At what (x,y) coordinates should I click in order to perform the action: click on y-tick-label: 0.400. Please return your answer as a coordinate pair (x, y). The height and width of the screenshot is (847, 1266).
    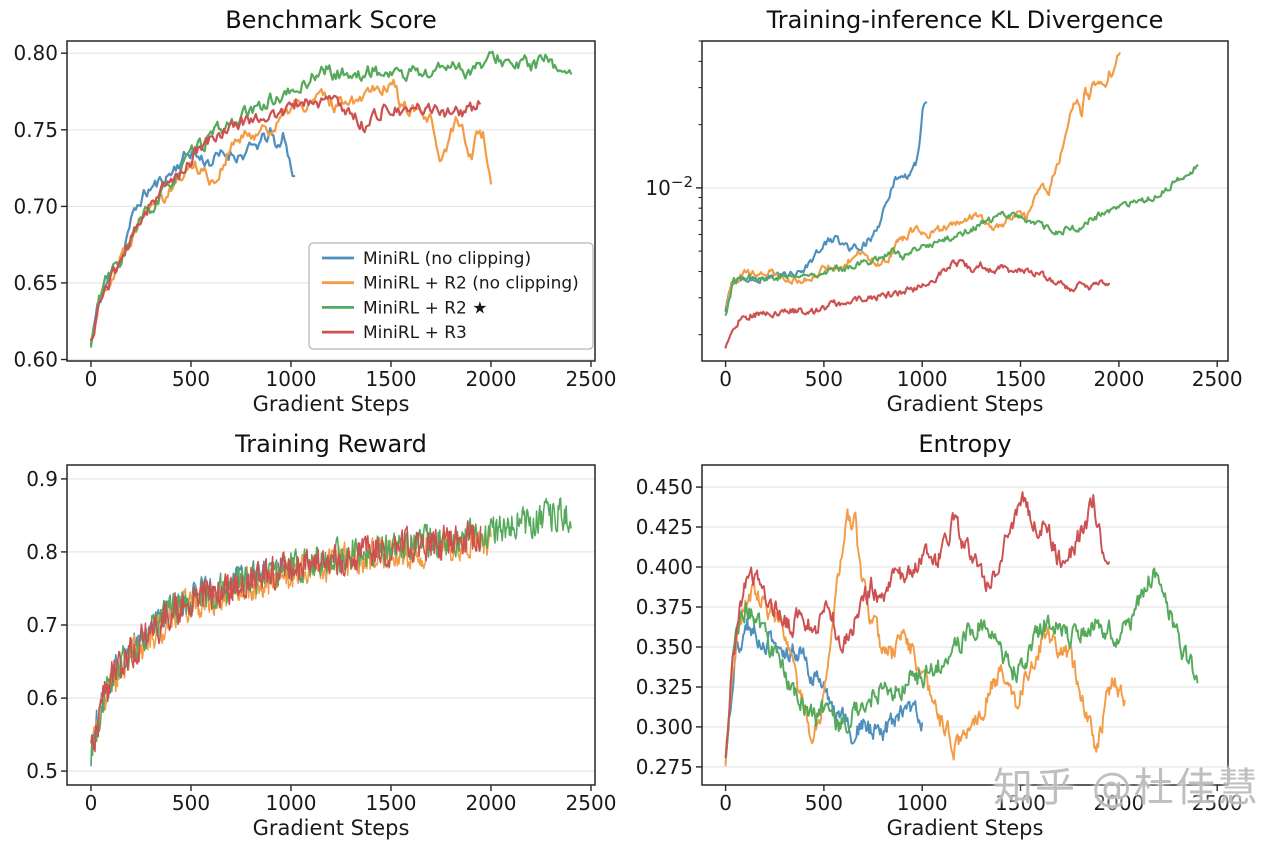
    Looking at the image, I should click on (664, 567).